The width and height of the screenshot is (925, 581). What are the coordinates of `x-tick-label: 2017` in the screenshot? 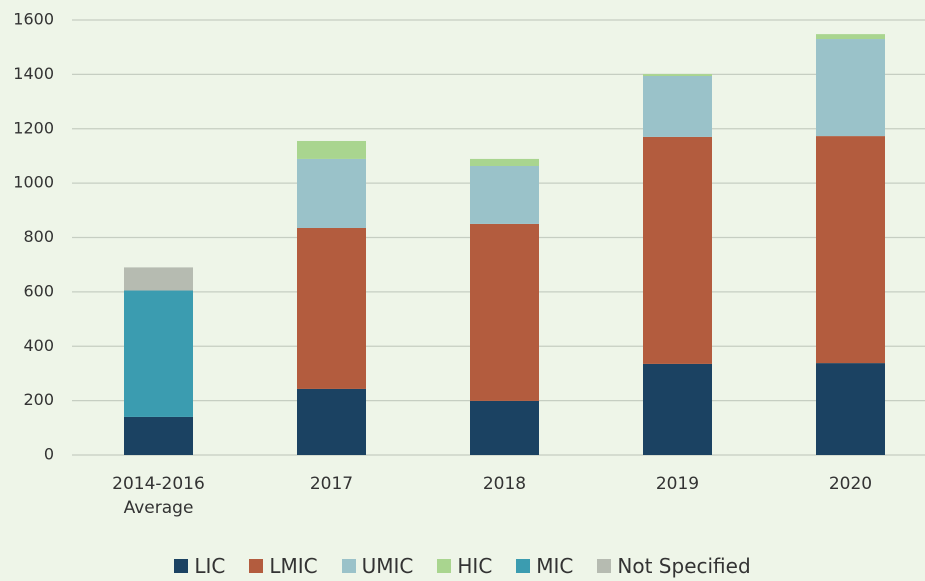 It's located at (331, 484).